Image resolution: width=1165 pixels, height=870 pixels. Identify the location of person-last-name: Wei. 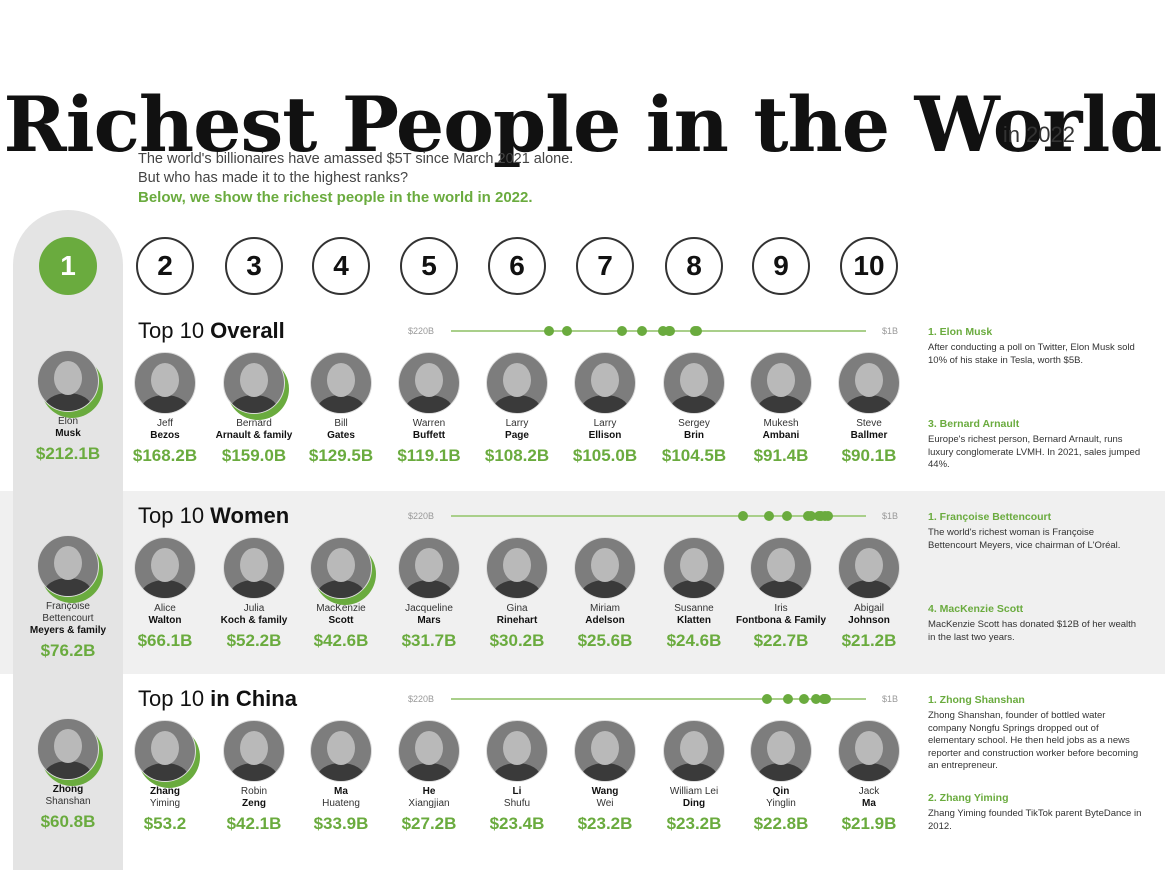
(605, 803).